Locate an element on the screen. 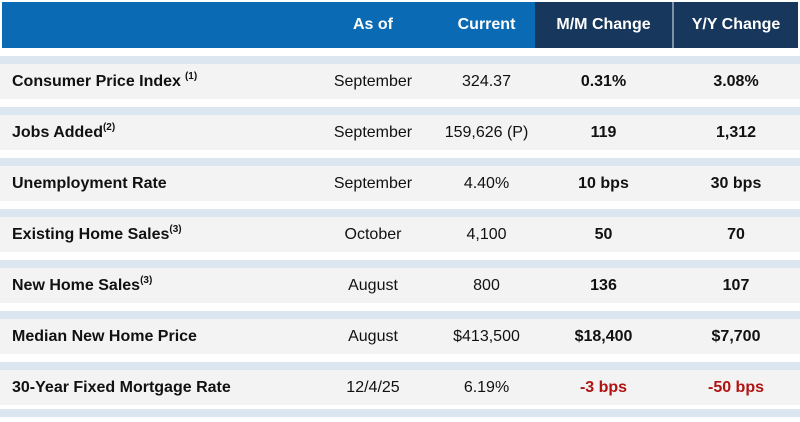 The width and height of the screenshot is (800, 422). row-label-text: Consumer Price Index is located at coordinates (96, 81).